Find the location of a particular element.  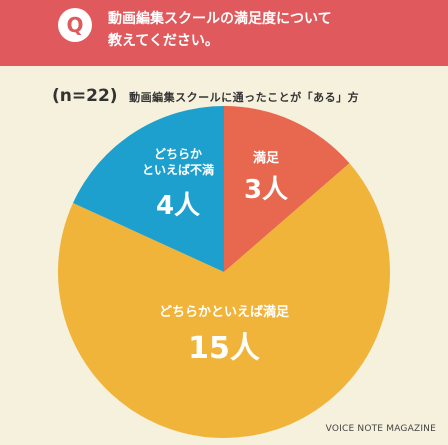

slice-category-label: といえば不満 is located at coordinates (178, 169).